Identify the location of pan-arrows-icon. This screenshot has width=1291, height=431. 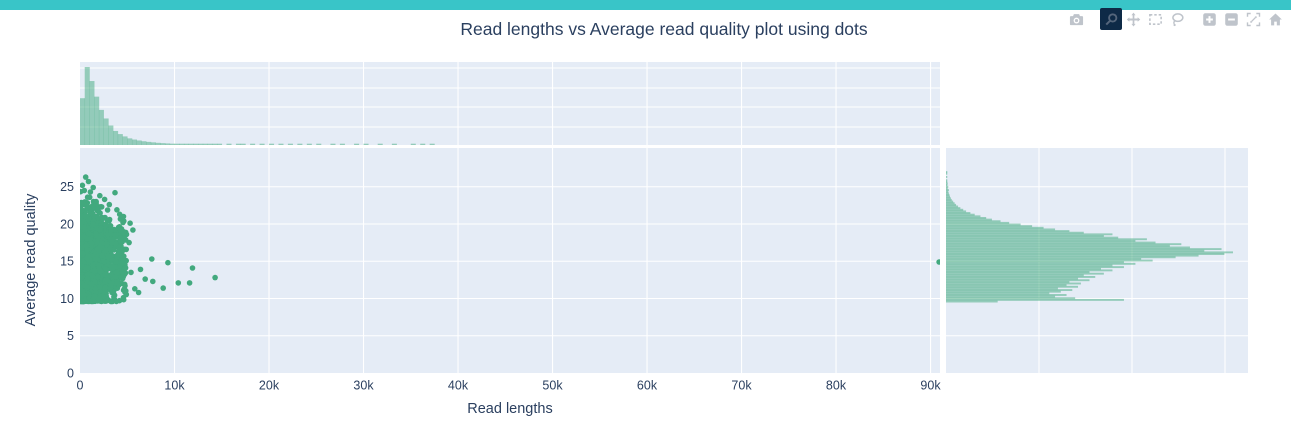
(1133, 19).